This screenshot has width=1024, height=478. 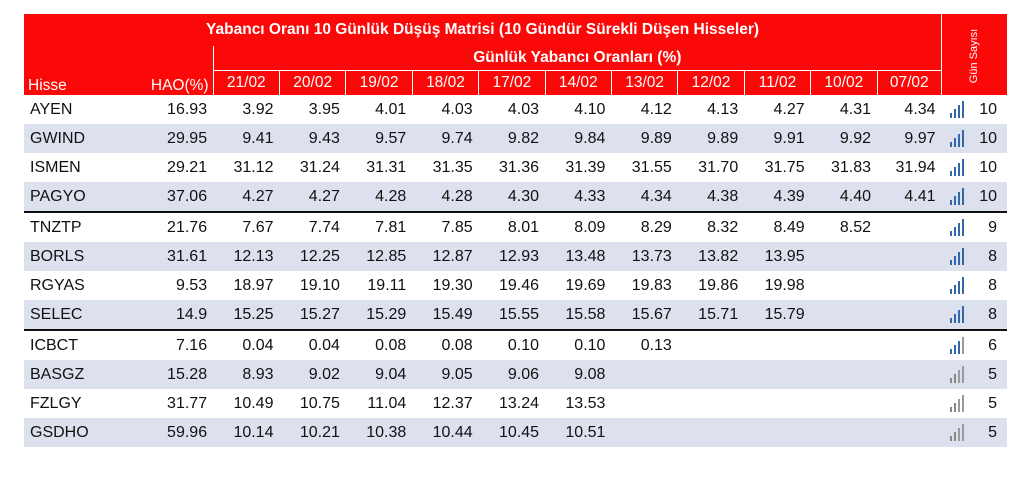 What do you see at coordinates (585, 167) in the screenshot?
I see `foreign-ratio-cell: 31.39` at bounding box center [585, 167].